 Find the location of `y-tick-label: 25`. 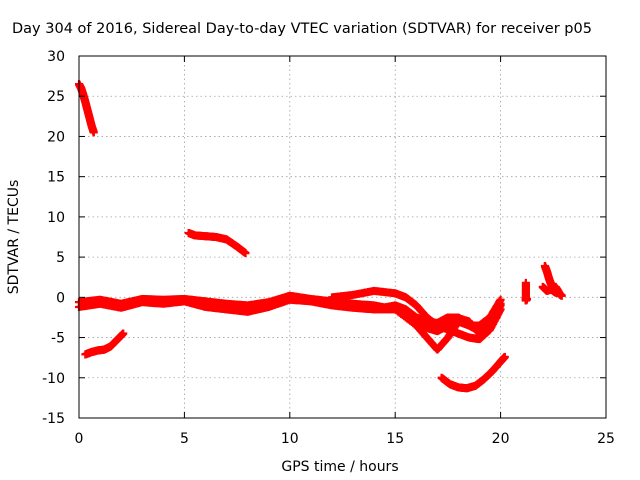

y-tick-label: 25 is located at coordinates (56, 97).